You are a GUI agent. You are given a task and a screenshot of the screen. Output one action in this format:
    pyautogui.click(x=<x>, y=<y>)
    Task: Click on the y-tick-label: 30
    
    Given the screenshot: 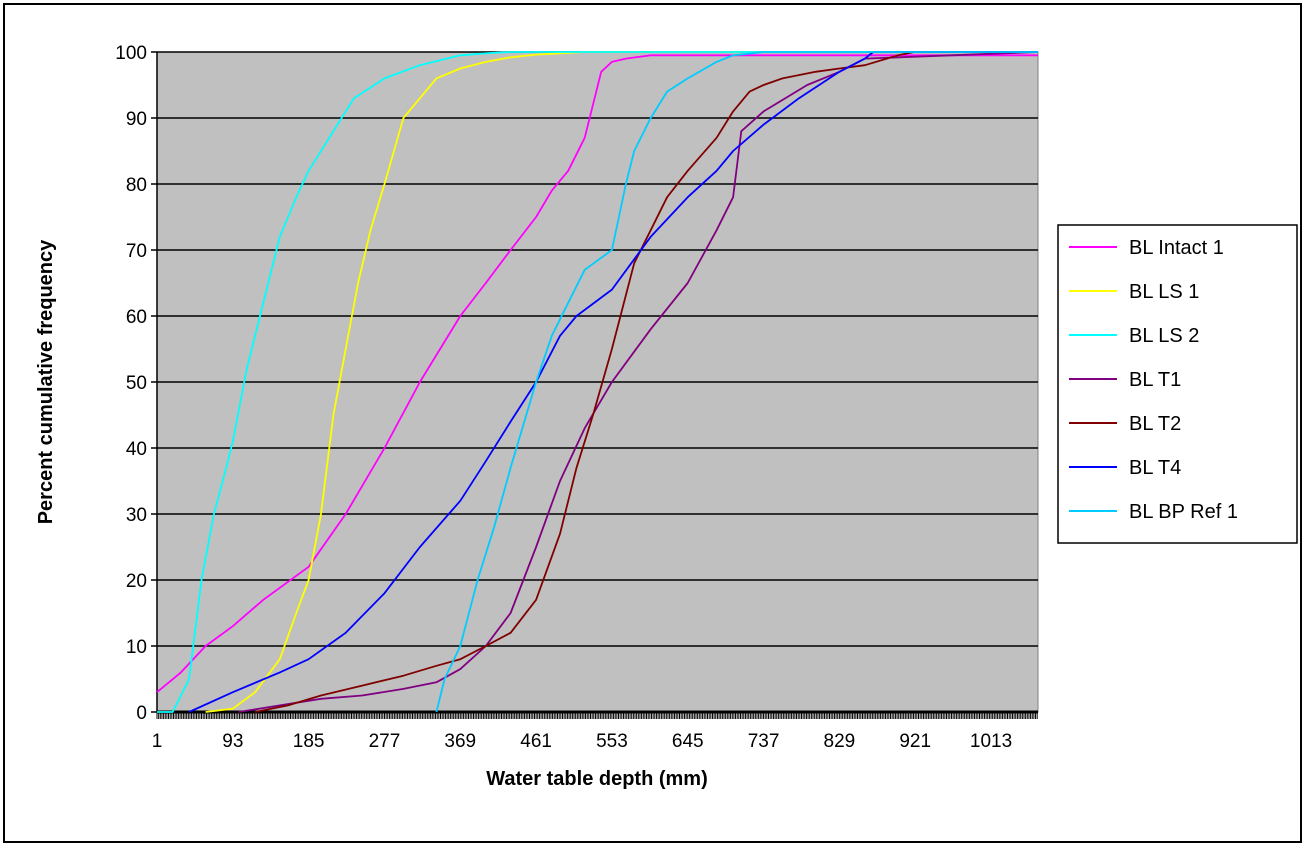 What is the action you would take?
    pyautogui.click(x=136, y=515)
    